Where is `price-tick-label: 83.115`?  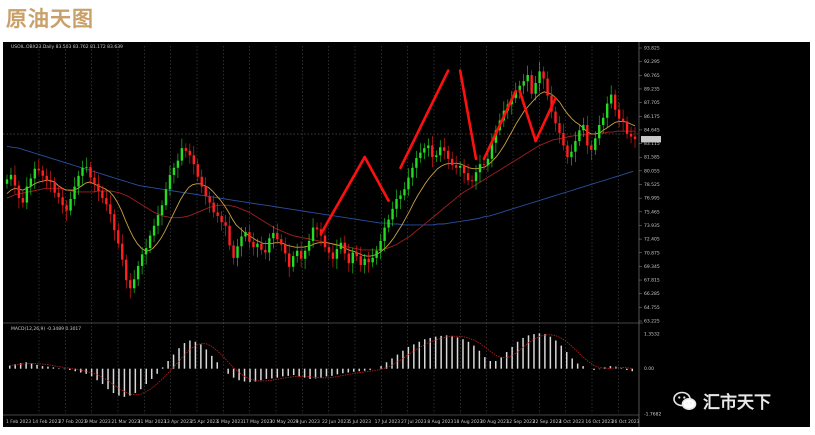 price-tick-label: 83.115 is located at coordinates (652, 144).